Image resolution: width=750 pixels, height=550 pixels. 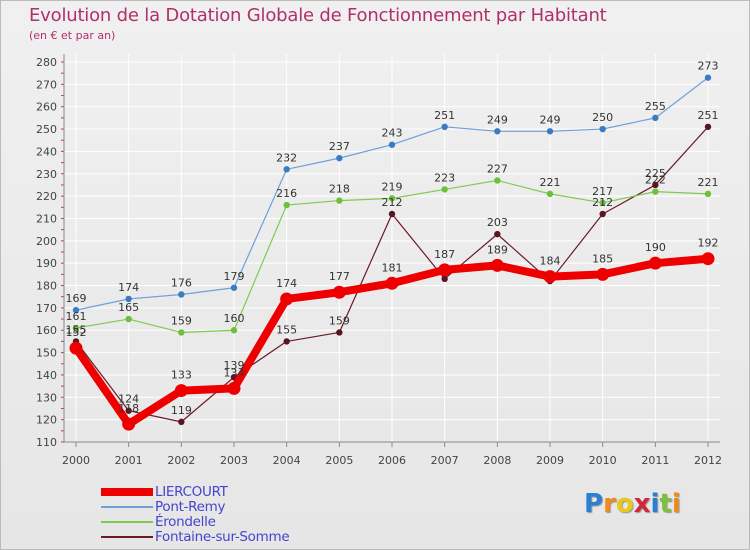 I want to click on data-label-pont-remy-2009: 249, so click(x=550, y=119).